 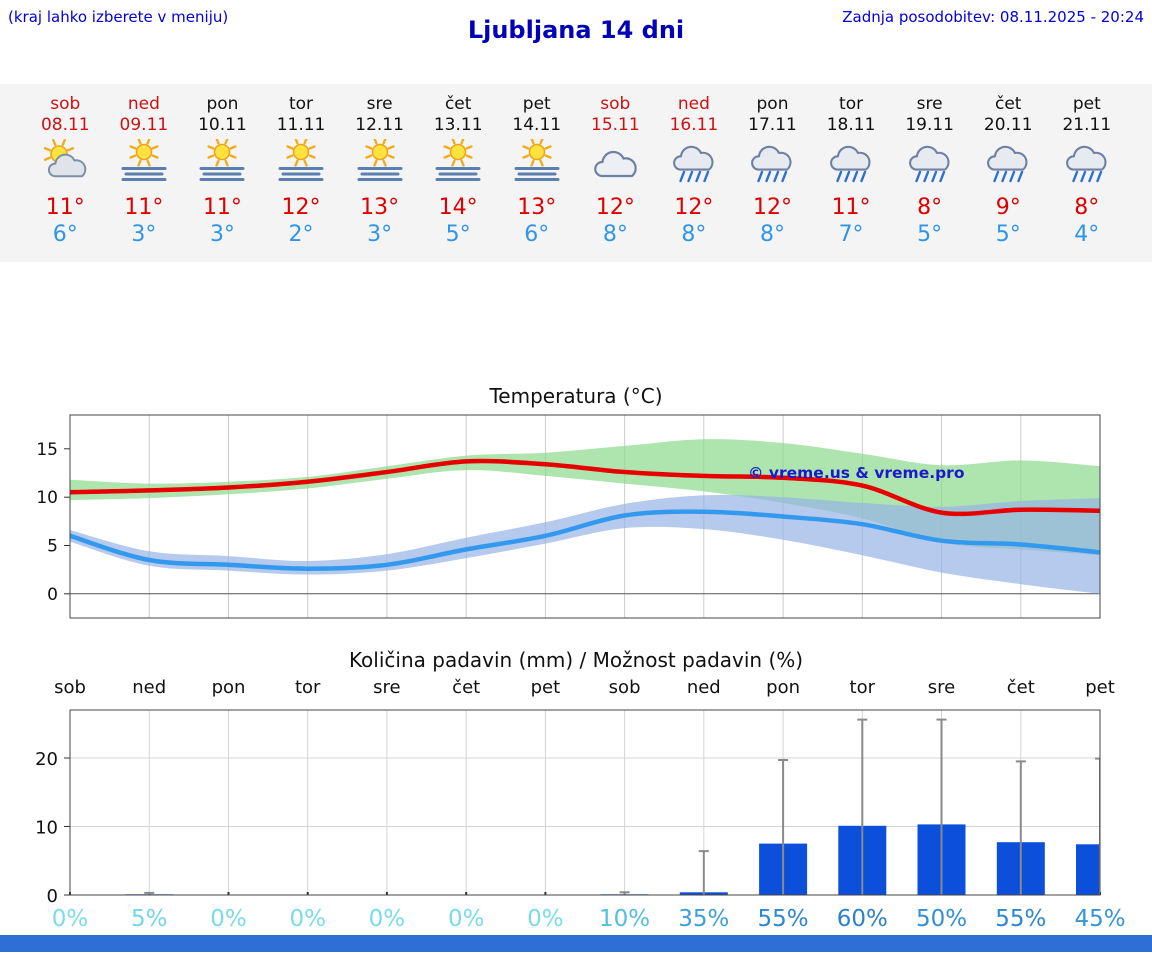 What do you see at coordinates (1008, 104) in the screenshot?
I see `day-name: čet` at bounding box center [1008, 104].